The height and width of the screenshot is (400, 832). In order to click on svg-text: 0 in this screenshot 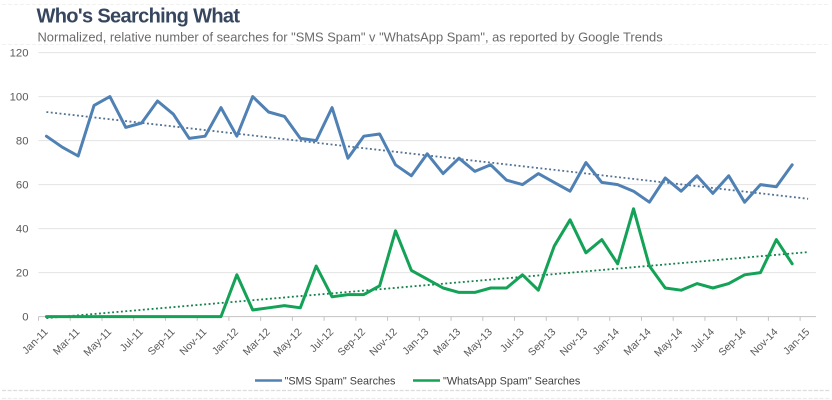, I will do `click(25, 318)`.